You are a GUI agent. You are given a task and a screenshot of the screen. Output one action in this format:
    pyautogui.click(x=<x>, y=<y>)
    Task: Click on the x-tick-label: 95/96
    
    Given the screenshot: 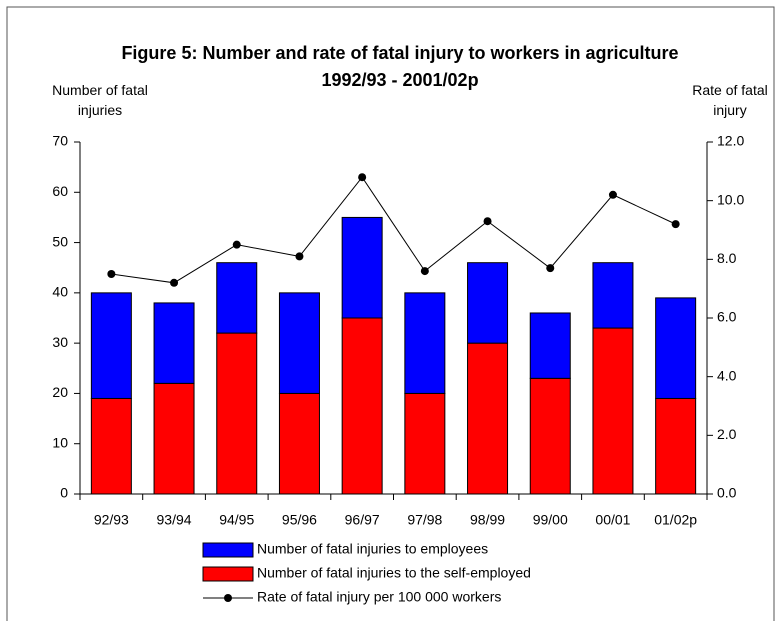 What is the action you would take?
    pyautogui.click(x=299, y=520)
    